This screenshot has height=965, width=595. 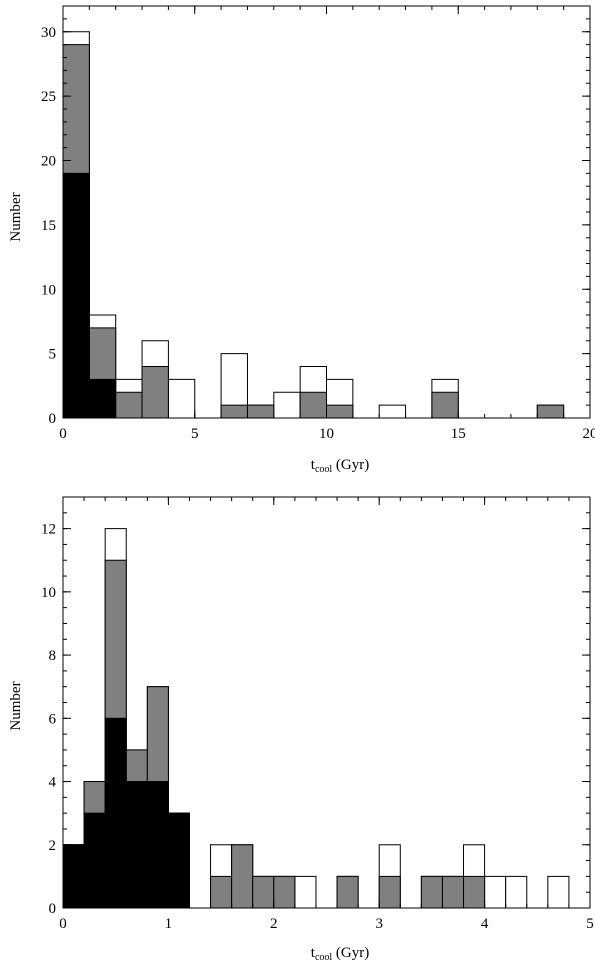 I want to click on y-tick-label: 12, so click(x=48, y=530).